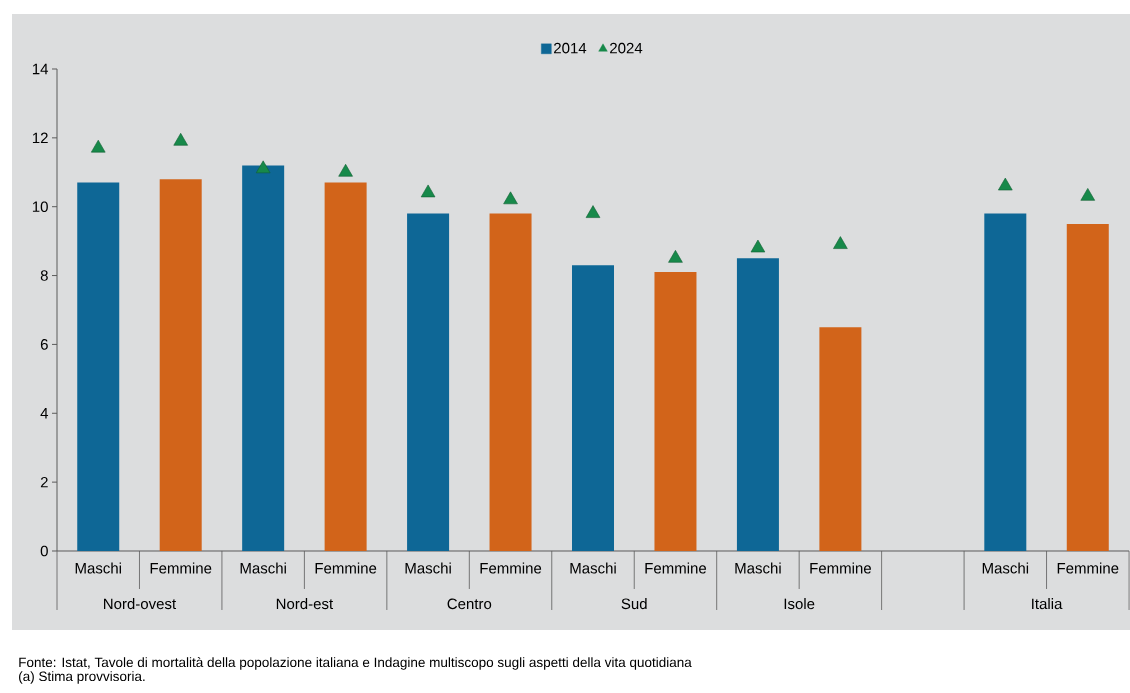  I want to click on y-tick-label: 10, so click(40, 207).